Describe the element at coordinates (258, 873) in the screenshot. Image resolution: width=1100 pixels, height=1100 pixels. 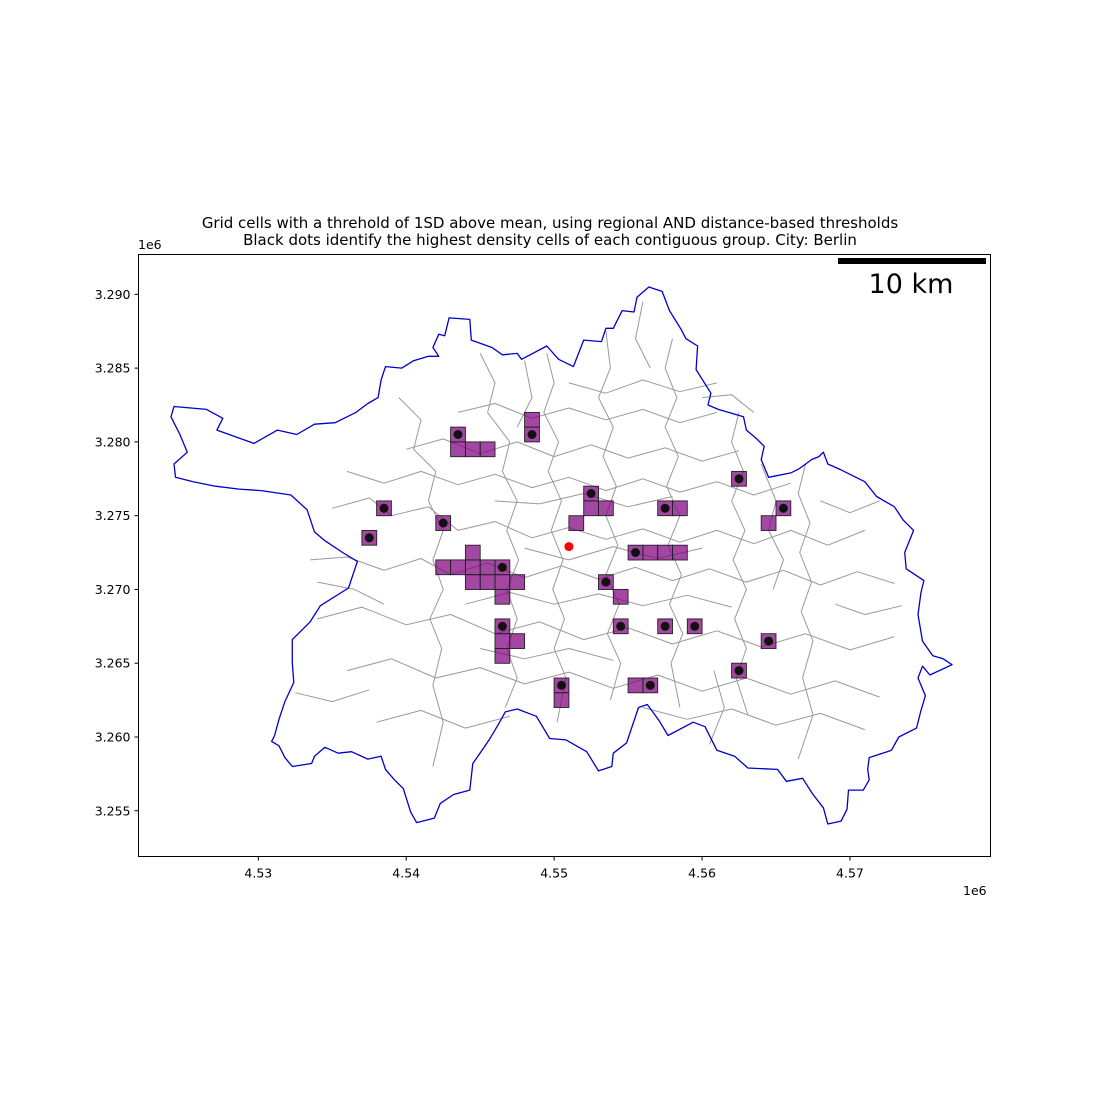
I see `x-tick-label: 4.53` at that location.